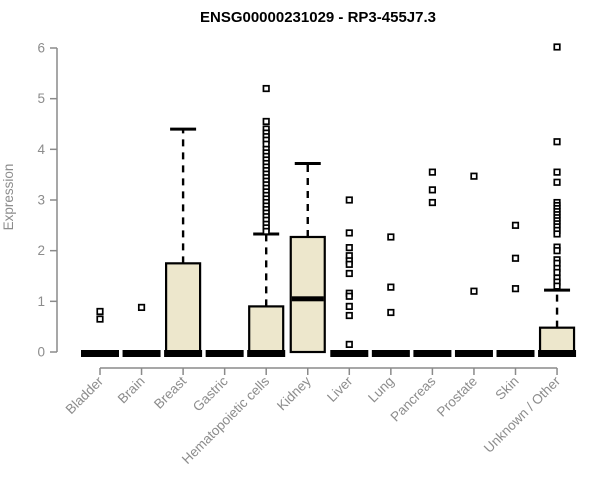 Image resolution: width=600 pixels, height=500 pixels. What do you see at coordinates (41, 48) in the screenshot?
I see `y-tick-label: 6` at bounding box center [41, 48].